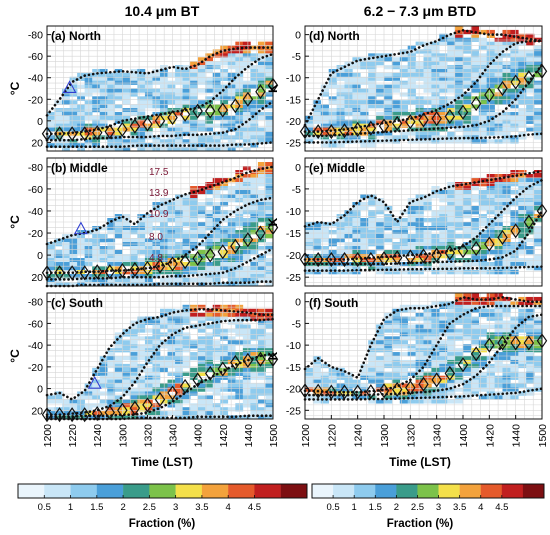  Describe the element at coordinates (136, 491) in the screenshot. I see `colorbar-swatch` at that location.